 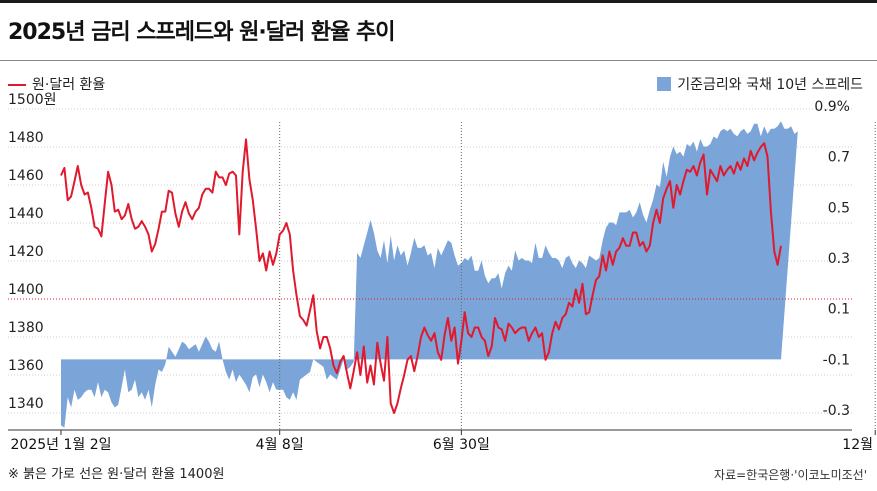 What do you see at coordinates (26, 214) in the screenshot?
I see `y-left-tick-label-3: 1440` at bounding box center [26, 214].